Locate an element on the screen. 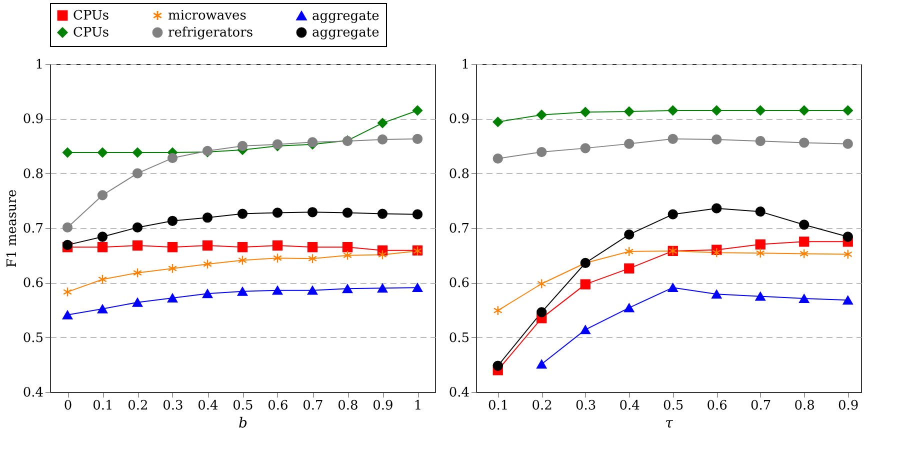 The image size is (911, 470). x-axis-title: τ is located at coordinates (669, 424).